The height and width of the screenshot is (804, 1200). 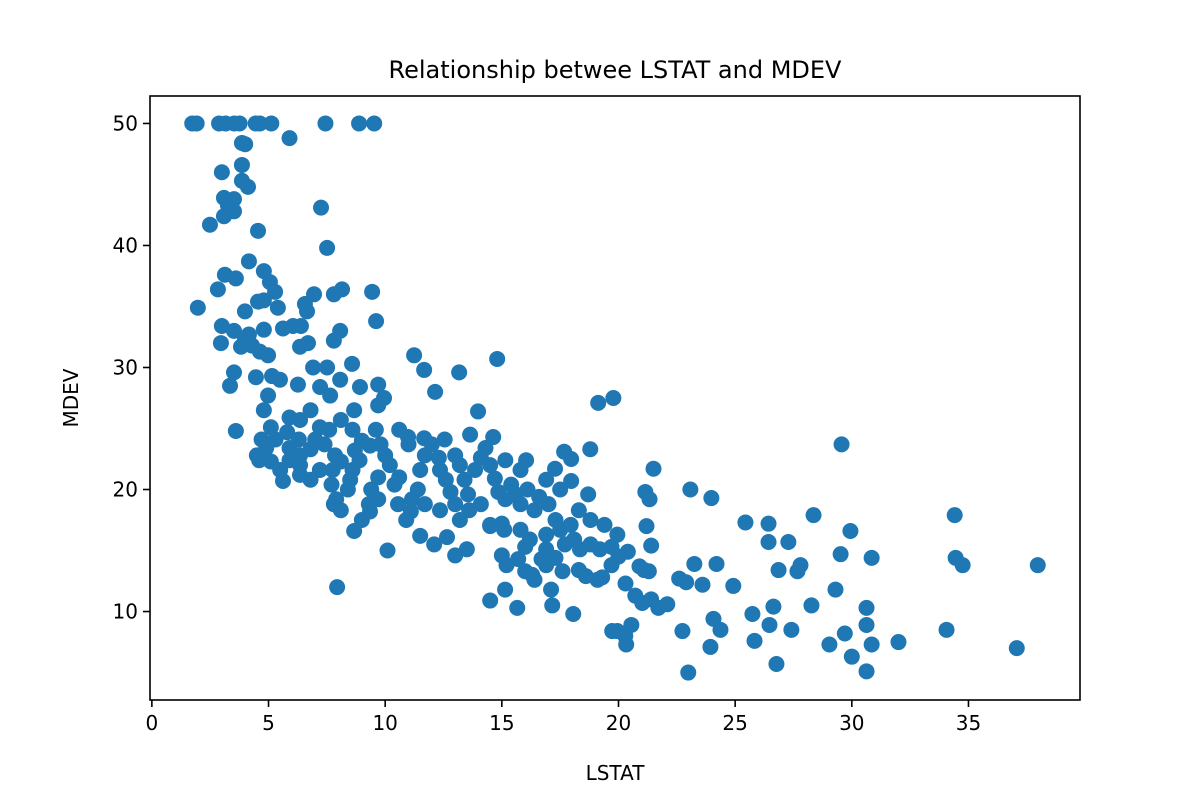 What do you see at coordinates (125, 245) in the screenshot?
I see `y-tick-label: 40` at bounding box center [125, 245].